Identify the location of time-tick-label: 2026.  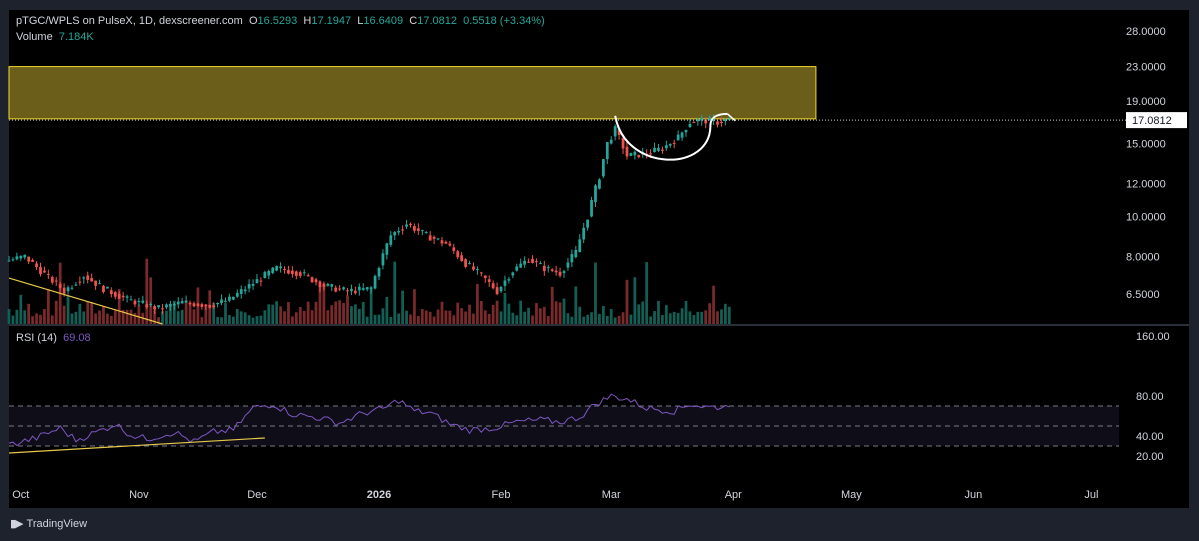
(379, 495).